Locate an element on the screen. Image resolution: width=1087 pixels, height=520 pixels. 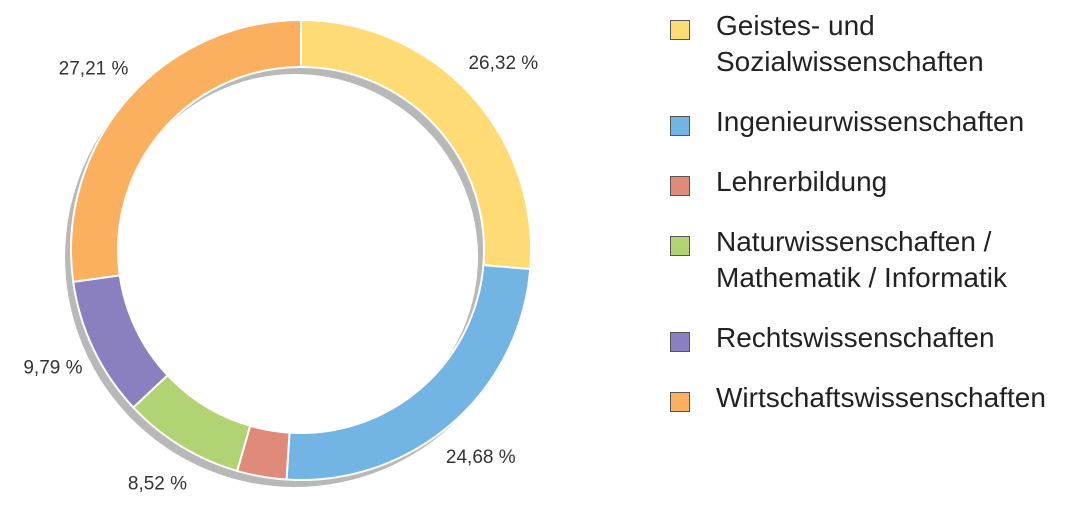
data-label: 26,32 % is located at coordinates (503, 63).